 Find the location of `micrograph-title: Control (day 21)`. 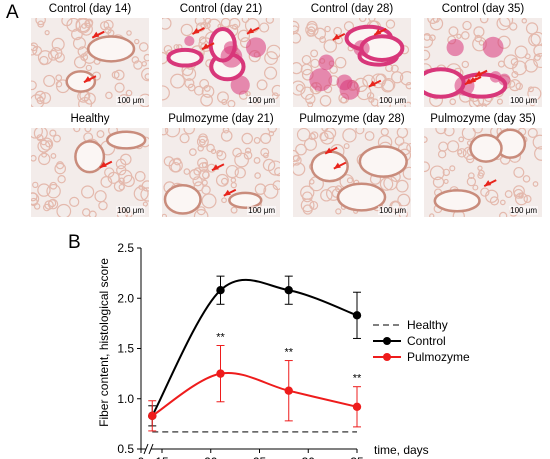

micrograph-title: Control (day 21) is located at coordinates (221, 9).